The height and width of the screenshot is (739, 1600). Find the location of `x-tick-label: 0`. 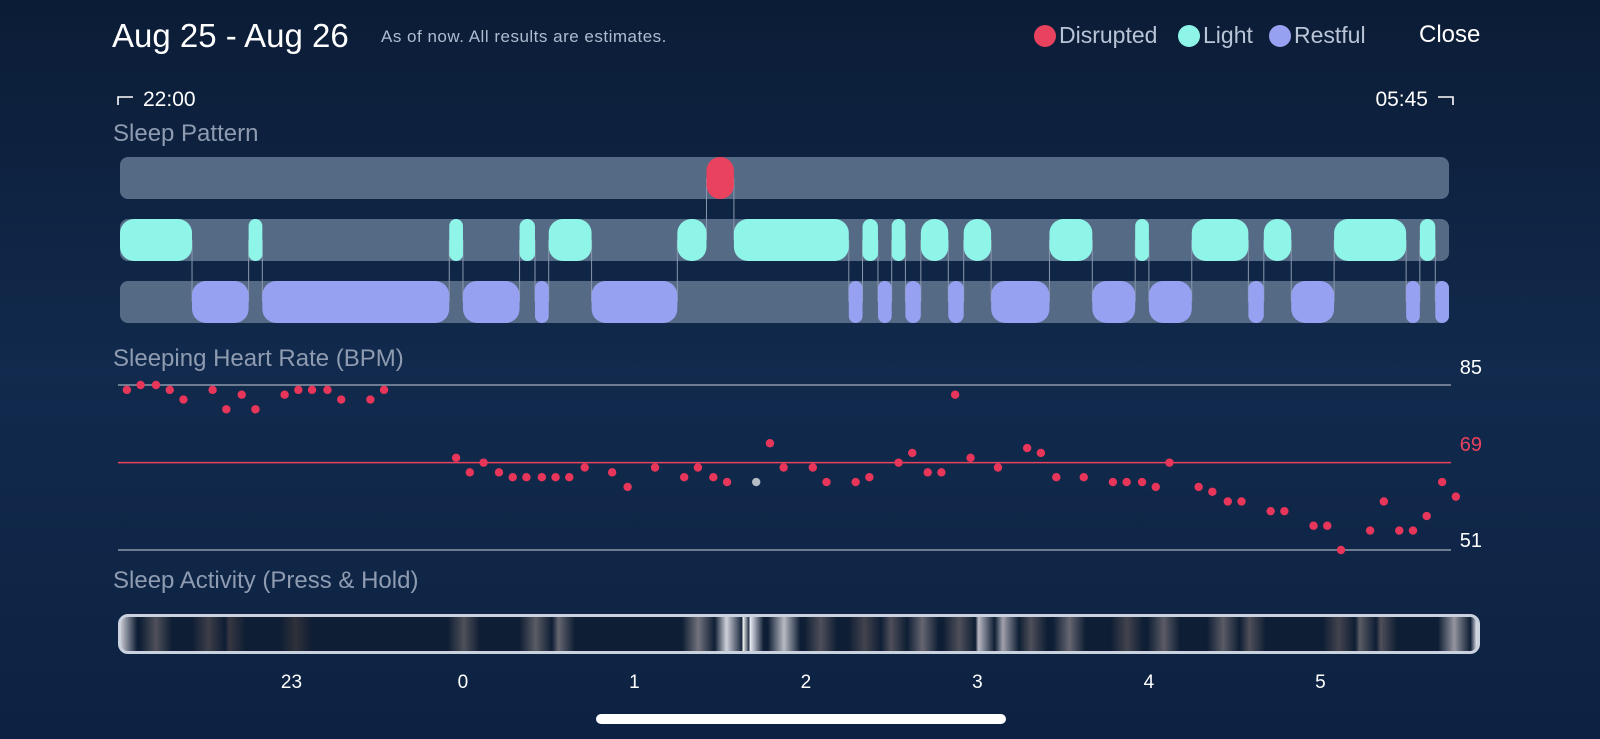

x-tick-label: 0 is located at coordinates (463, 682).